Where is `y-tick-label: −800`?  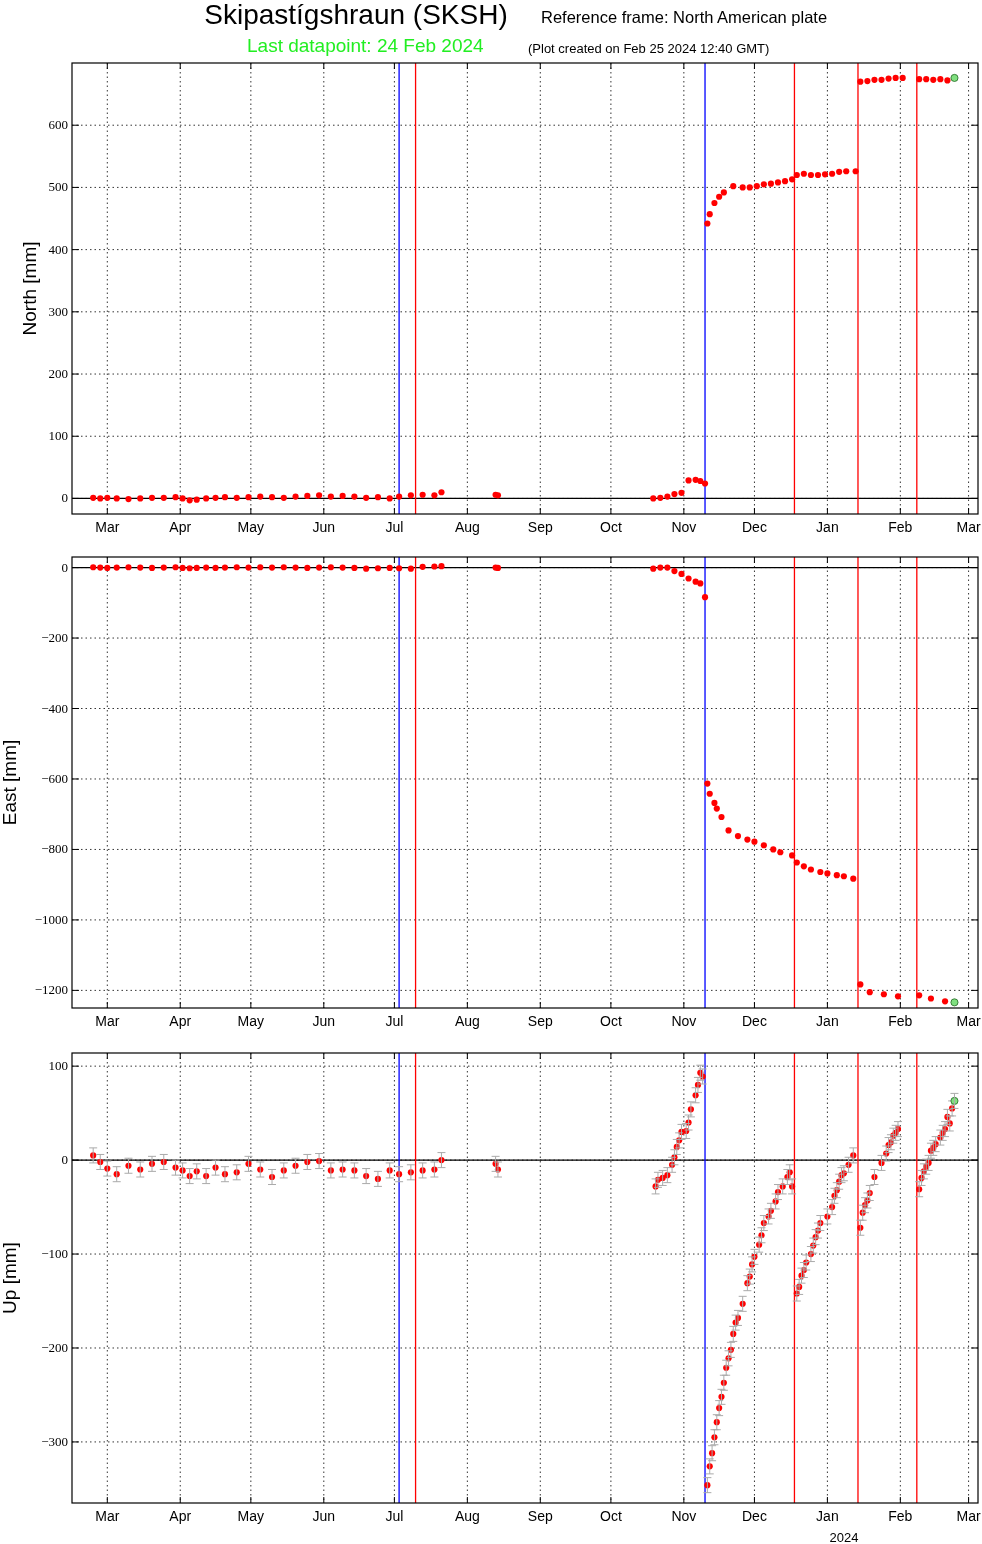
y-tick-label: −800 is located at coordinates (54, 849).